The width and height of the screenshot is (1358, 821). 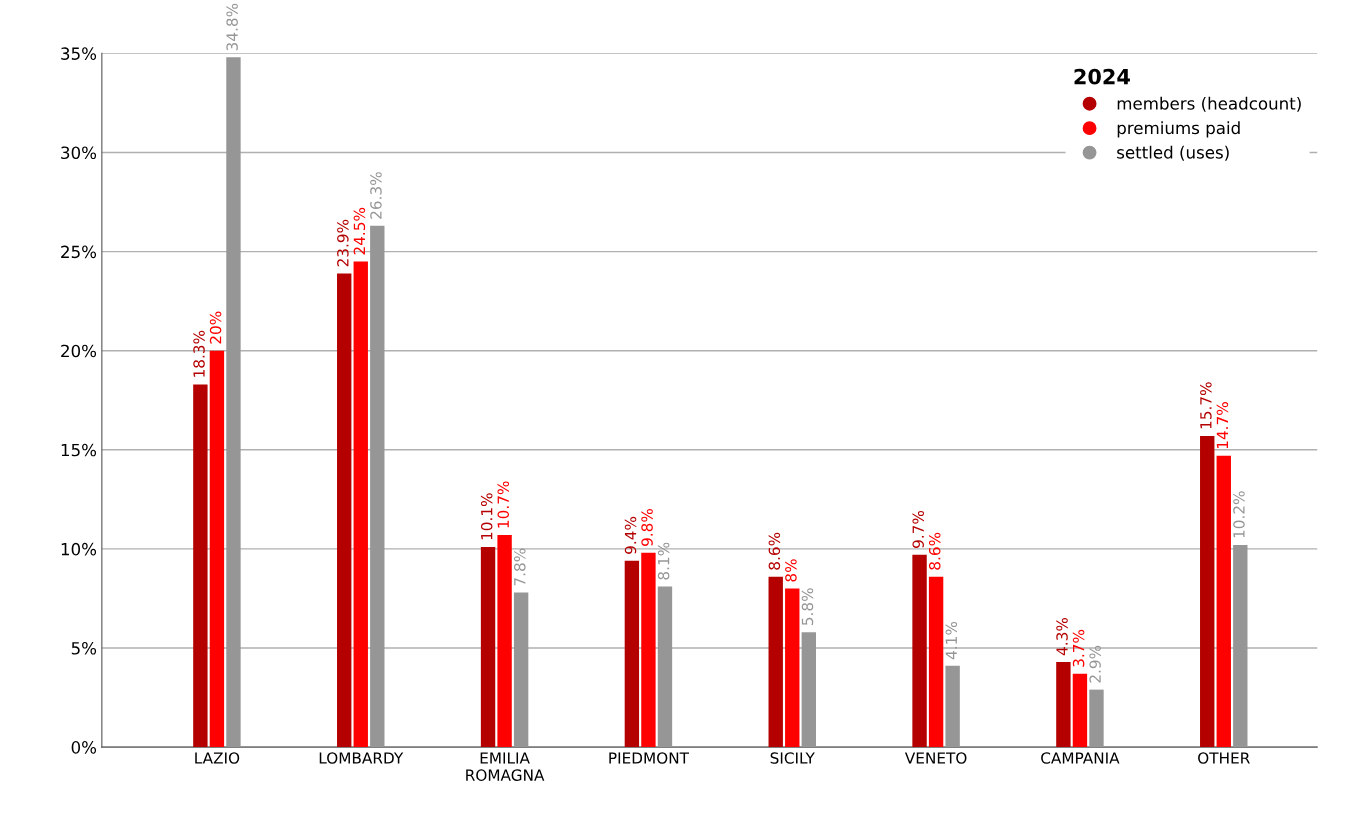 What do you see at coordinates (486, 516) in the screenshot?
I see `data-label: 10.1%` at bounding box center [486, 516].